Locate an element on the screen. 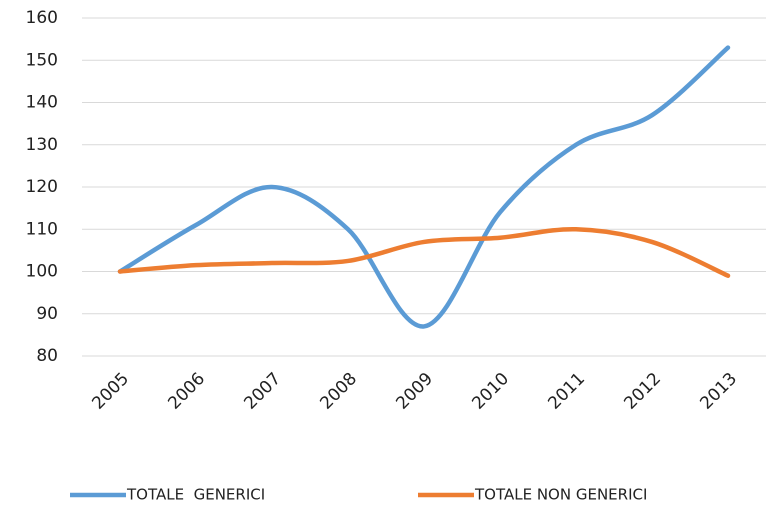 The width and height of the screenshot is (767, 508). x-tick-label: 2010 is located at coordinates (490, 391).